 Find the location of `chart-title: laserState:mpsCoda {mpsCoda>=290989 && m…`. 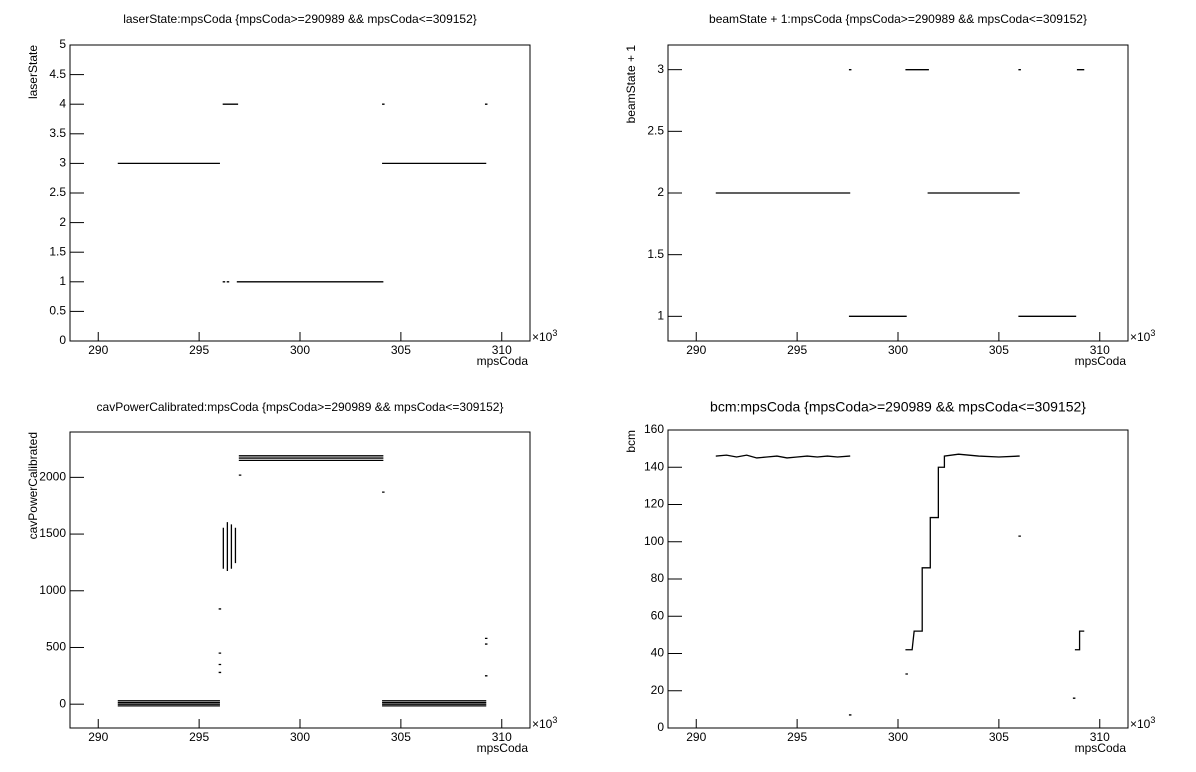

chart-title: laserState:mpsCoda {mpsCoda>=290989 && m… is located at coordinates (300, 19).